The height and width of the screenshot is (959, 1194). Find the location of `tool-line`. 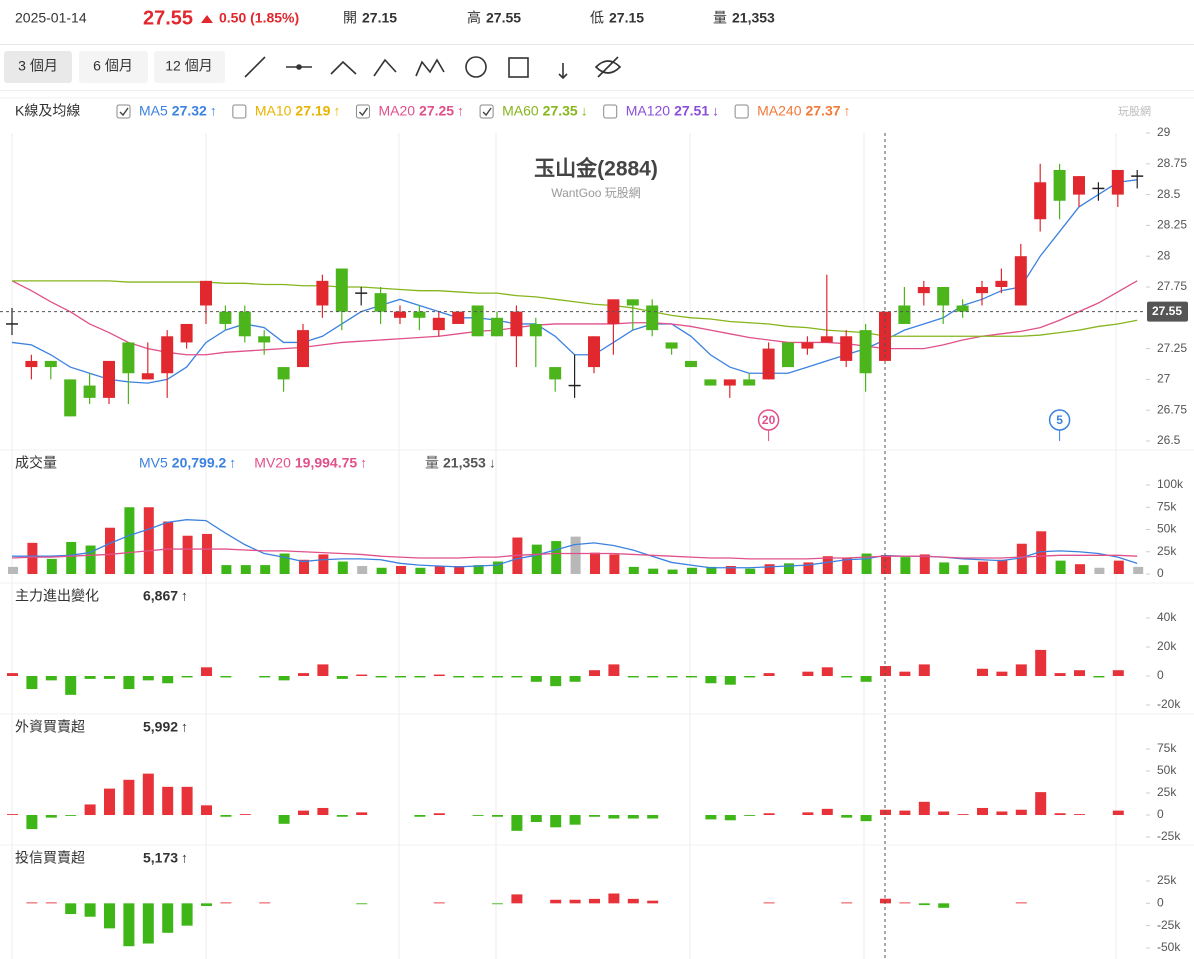

tool-line is located at coordinates (255, 67).